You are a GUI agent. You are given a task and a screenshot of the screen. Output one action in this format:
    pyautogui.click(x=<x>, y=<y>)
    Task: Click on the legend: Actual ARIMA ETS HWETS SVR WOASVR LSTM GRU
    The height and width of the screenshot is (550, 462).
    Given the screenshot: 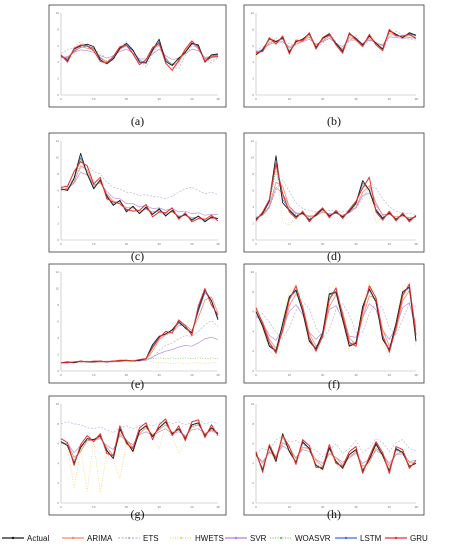 What is the action you would take?
    pyautogui.click(x=215, y=538)
    